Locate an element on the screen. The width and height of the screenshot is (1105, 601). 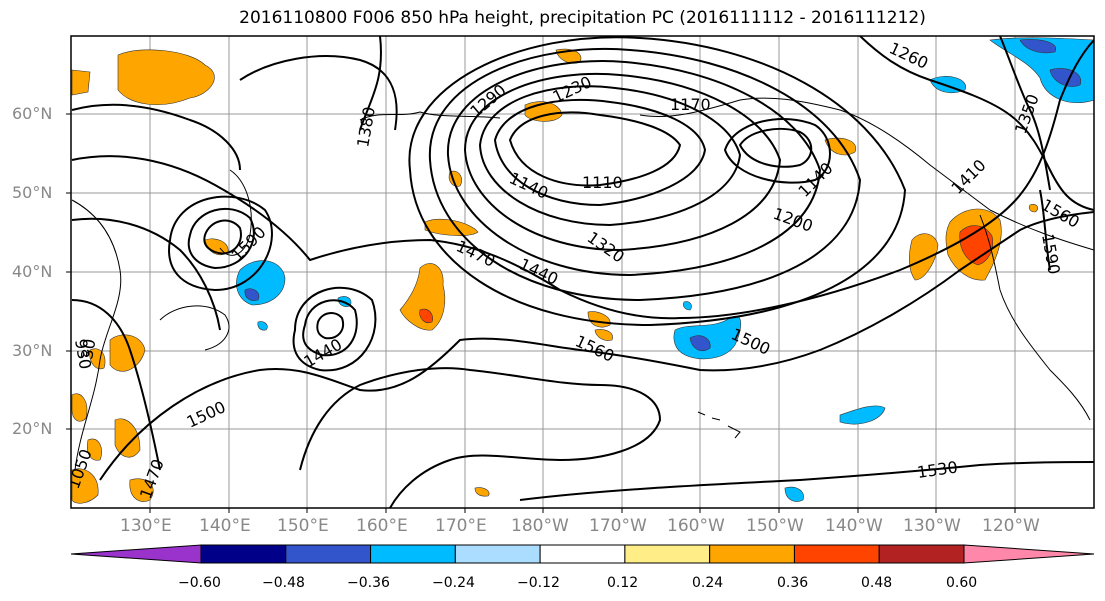
contour-label: 1110 is located at coordinates (602, 182).